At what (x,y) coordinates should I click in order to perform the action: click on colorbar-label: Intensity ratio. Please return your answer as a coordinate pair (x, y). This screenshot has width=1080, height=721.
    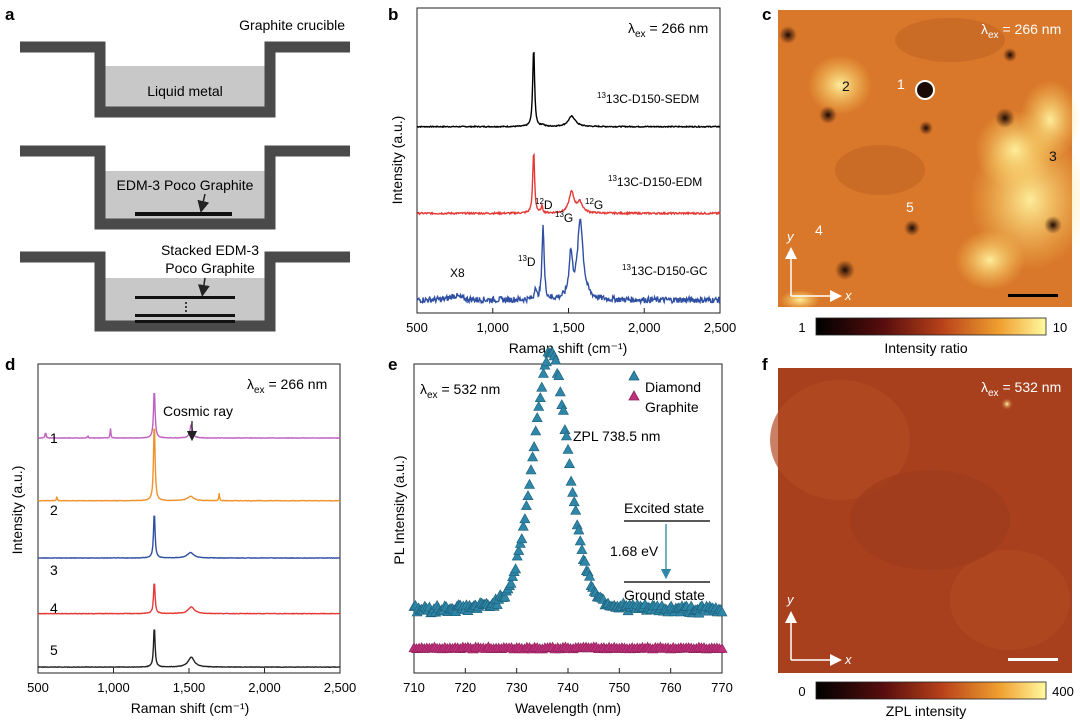
    Looking at the image, I should click on (925, 348).